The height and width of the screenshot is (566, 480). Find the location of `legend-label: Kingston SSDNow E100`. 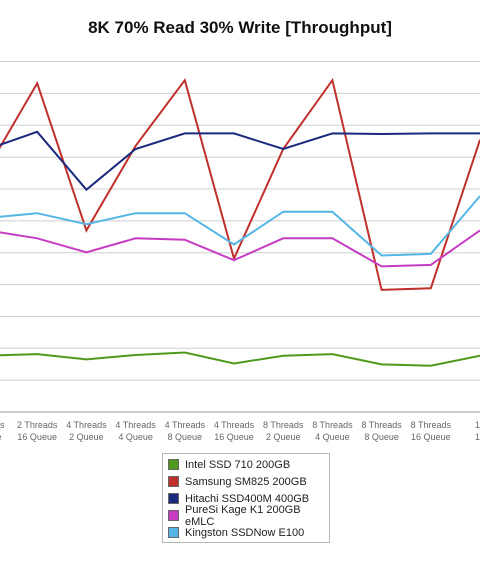

legend-label: Kingston SSDNow E100 is located at coordinates (245, 532).